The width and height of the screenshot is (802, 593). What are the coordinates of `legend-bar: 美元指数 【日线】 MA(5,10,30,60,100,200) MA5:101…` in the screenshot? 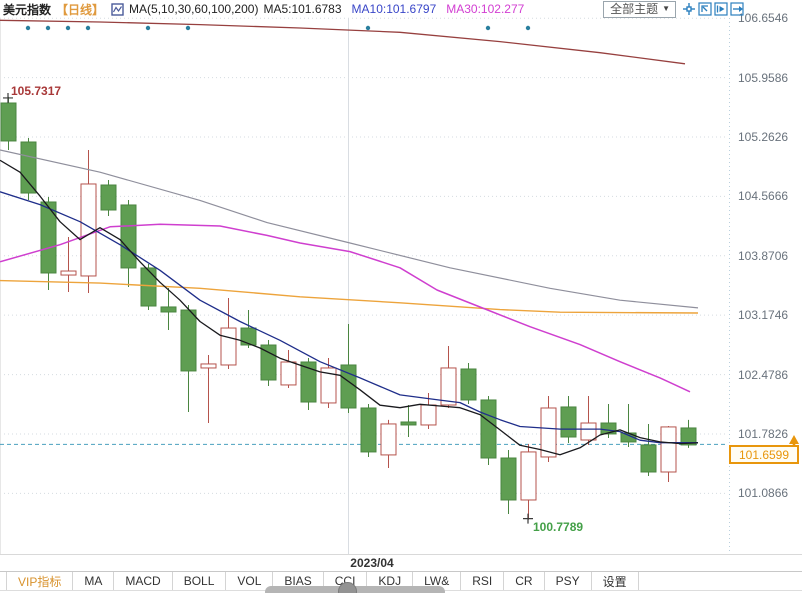 It's located at (401, 9).